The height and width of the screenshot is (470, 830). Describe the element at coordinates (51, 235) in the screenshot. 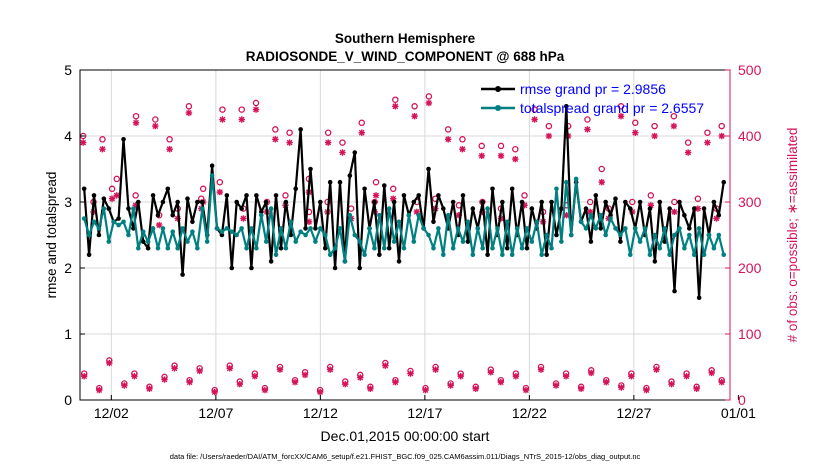

I see `y-axis-label-left: rmse and totalspread` at that location.